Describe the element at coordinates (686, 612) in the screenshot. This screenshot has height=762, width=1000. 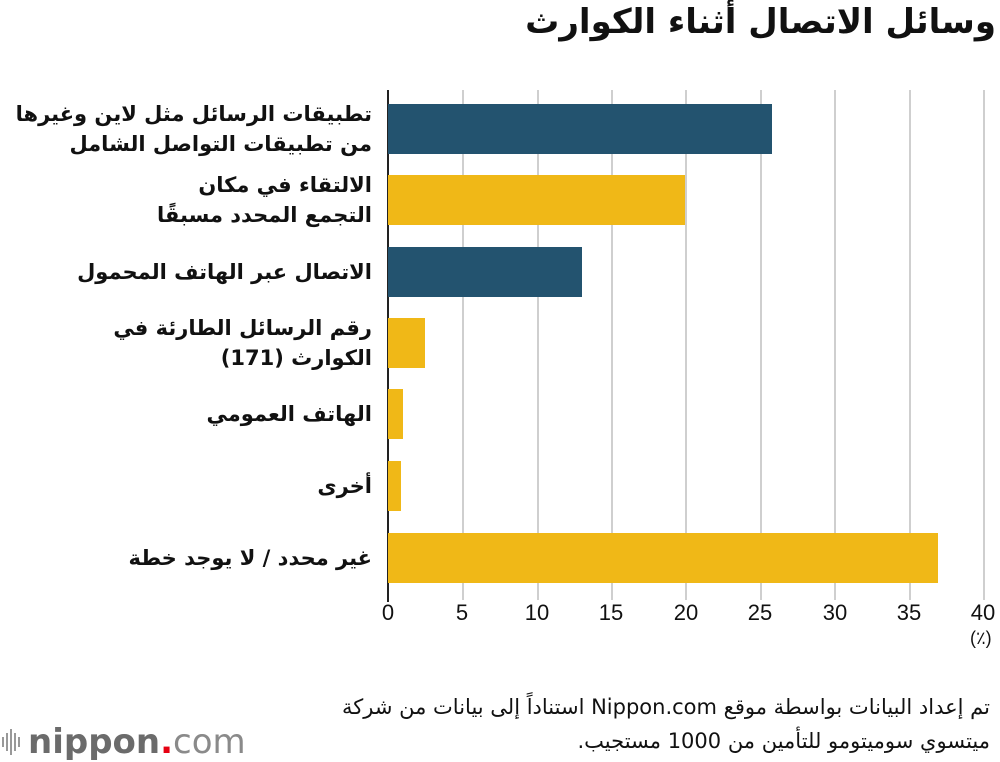
I see `x-tick-20: 20` at that location.